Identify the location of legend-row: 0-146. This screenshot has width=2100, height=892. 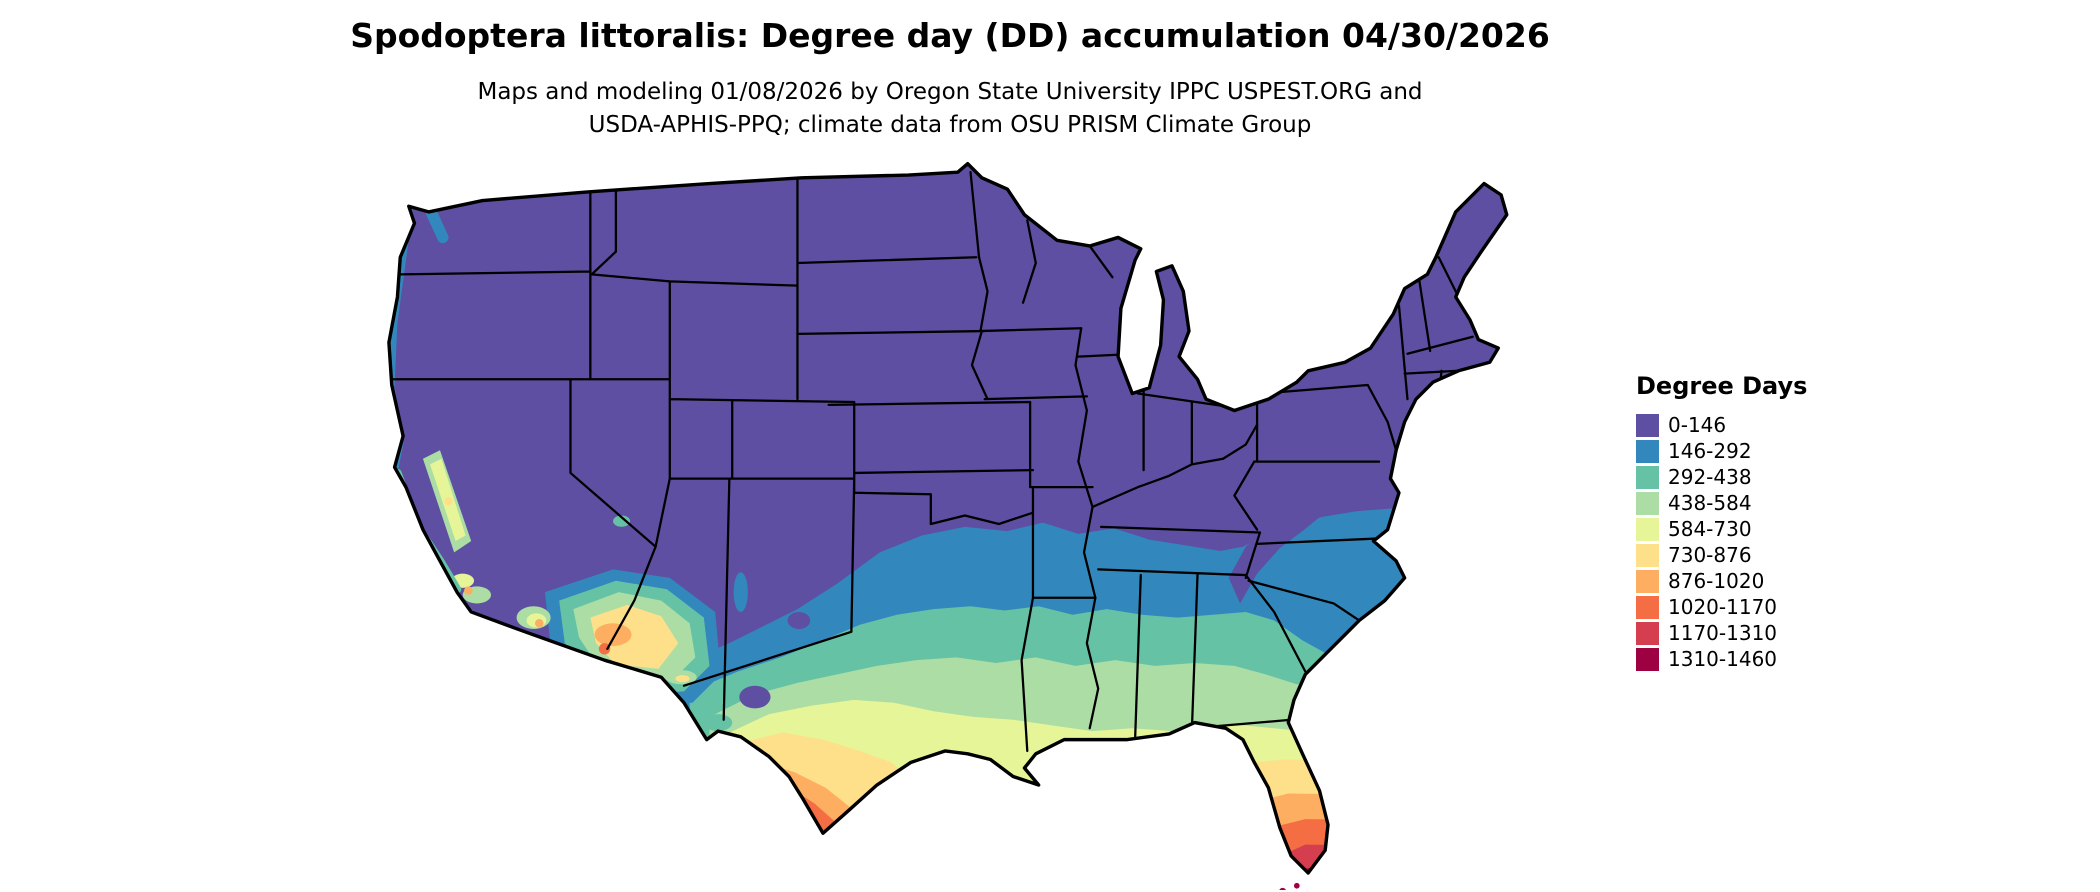
(1796, 425).